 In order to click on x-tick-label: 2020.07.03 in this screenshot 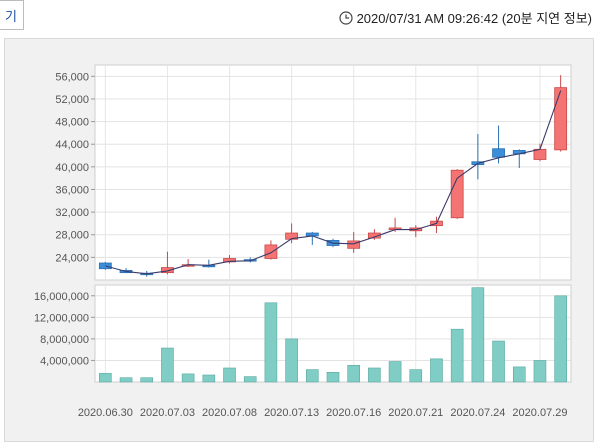, I will do `click(167, 413)`.